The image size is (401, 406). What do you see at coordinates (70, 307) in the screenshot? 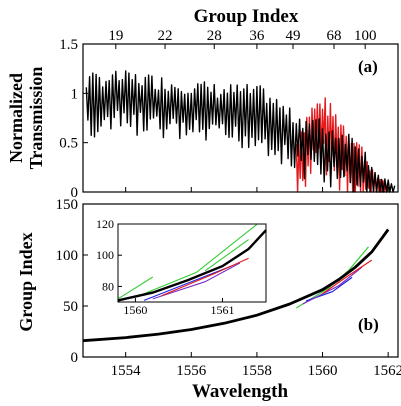
I see `y-tick-label-b: 50` at bounding box center [70, 307].